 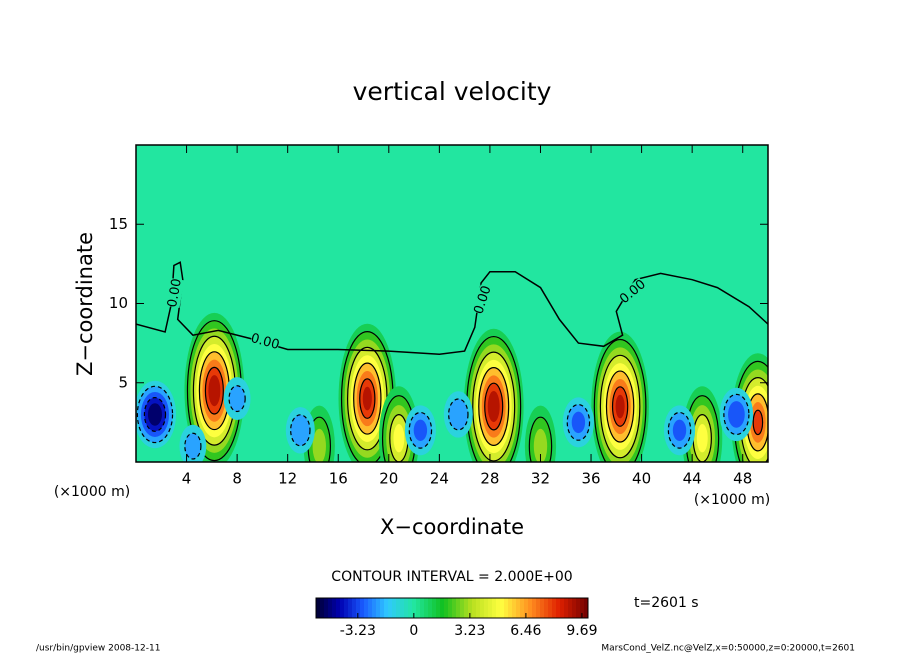 I want to click on x-tick-label: 48, so click(x=742, y=479).